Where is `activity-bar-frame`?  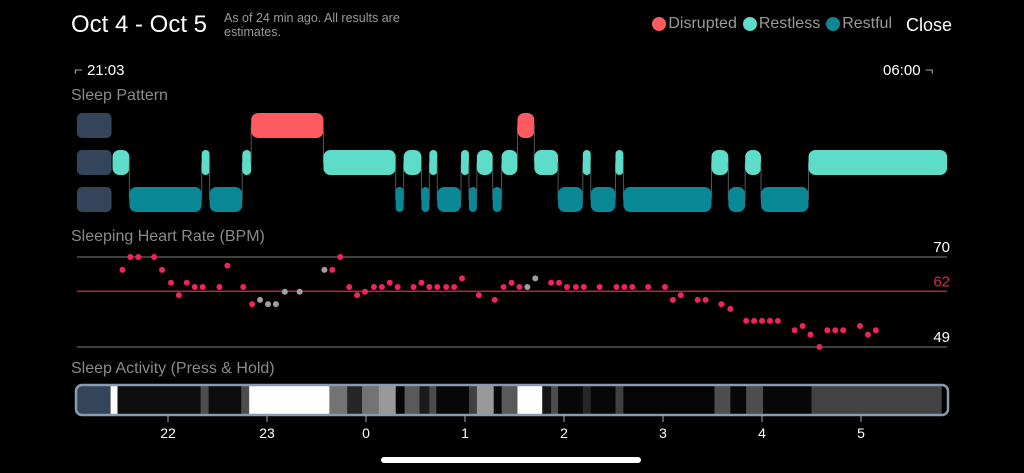 activity-bar-frame is located at coordinates (512, 400).